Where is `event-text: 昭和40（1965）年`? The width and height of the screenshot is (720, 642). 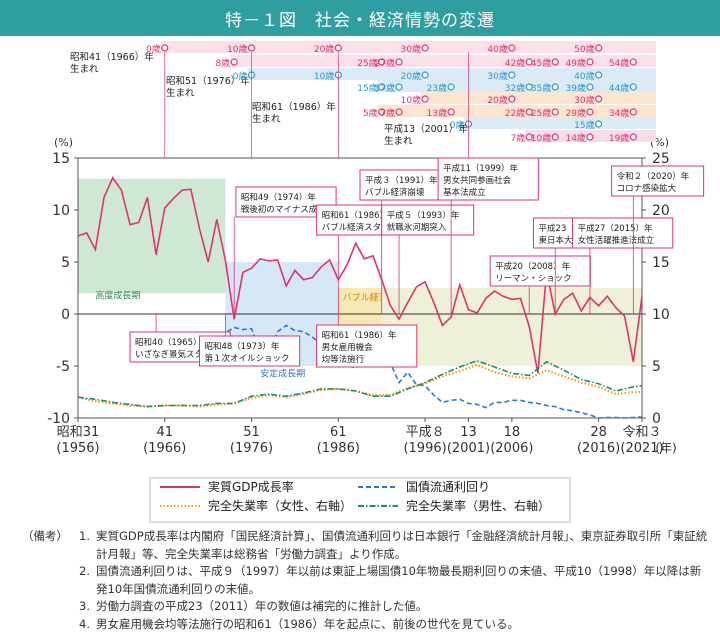
event-text: 昭和40（1965）年 is located at coordinates (172, 342).